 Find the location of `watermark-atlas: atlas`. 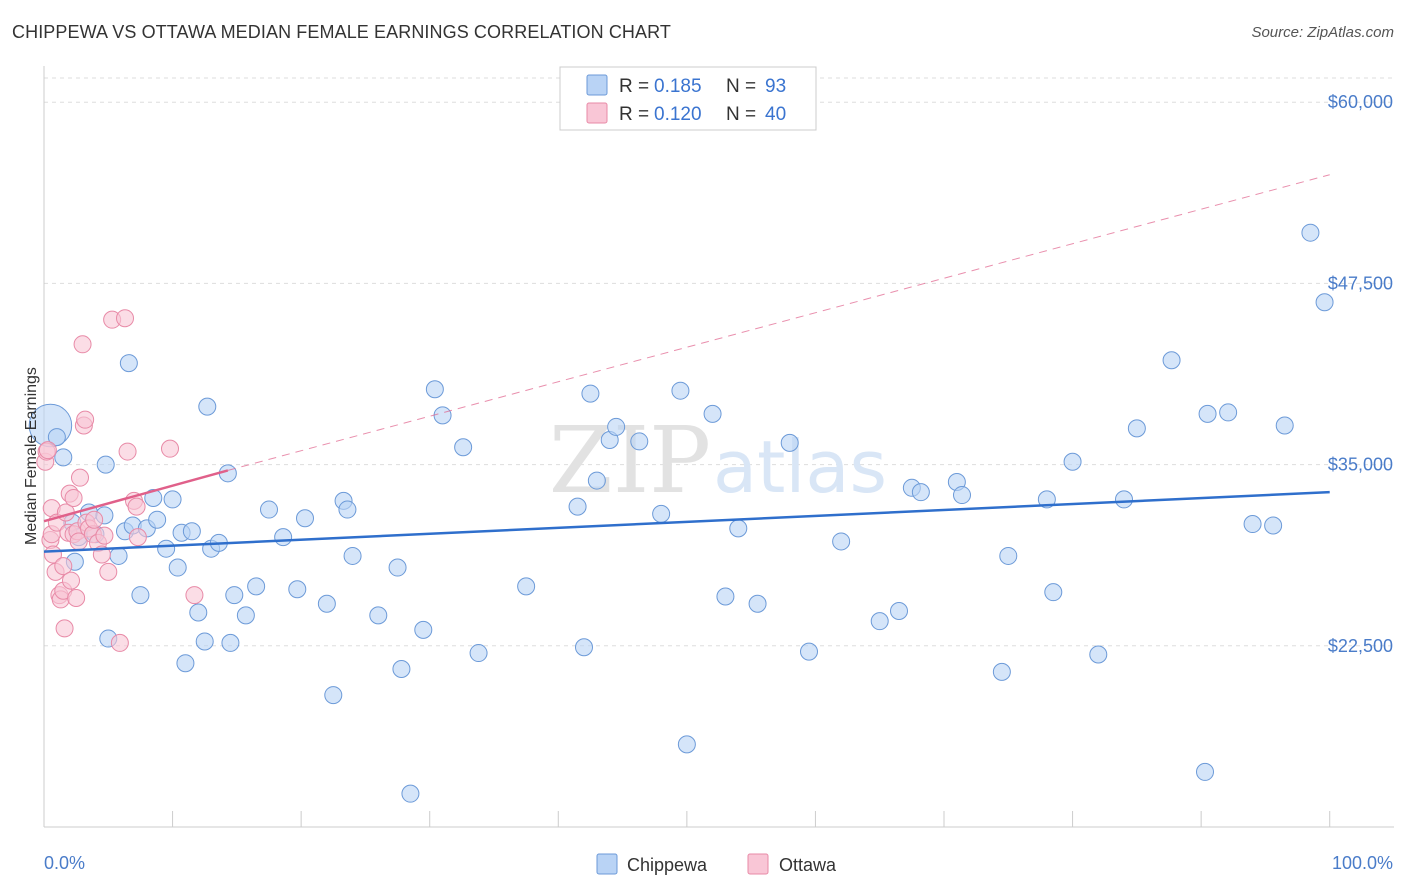

watermark-atlas: atlas is located at coordinates (800, 467).